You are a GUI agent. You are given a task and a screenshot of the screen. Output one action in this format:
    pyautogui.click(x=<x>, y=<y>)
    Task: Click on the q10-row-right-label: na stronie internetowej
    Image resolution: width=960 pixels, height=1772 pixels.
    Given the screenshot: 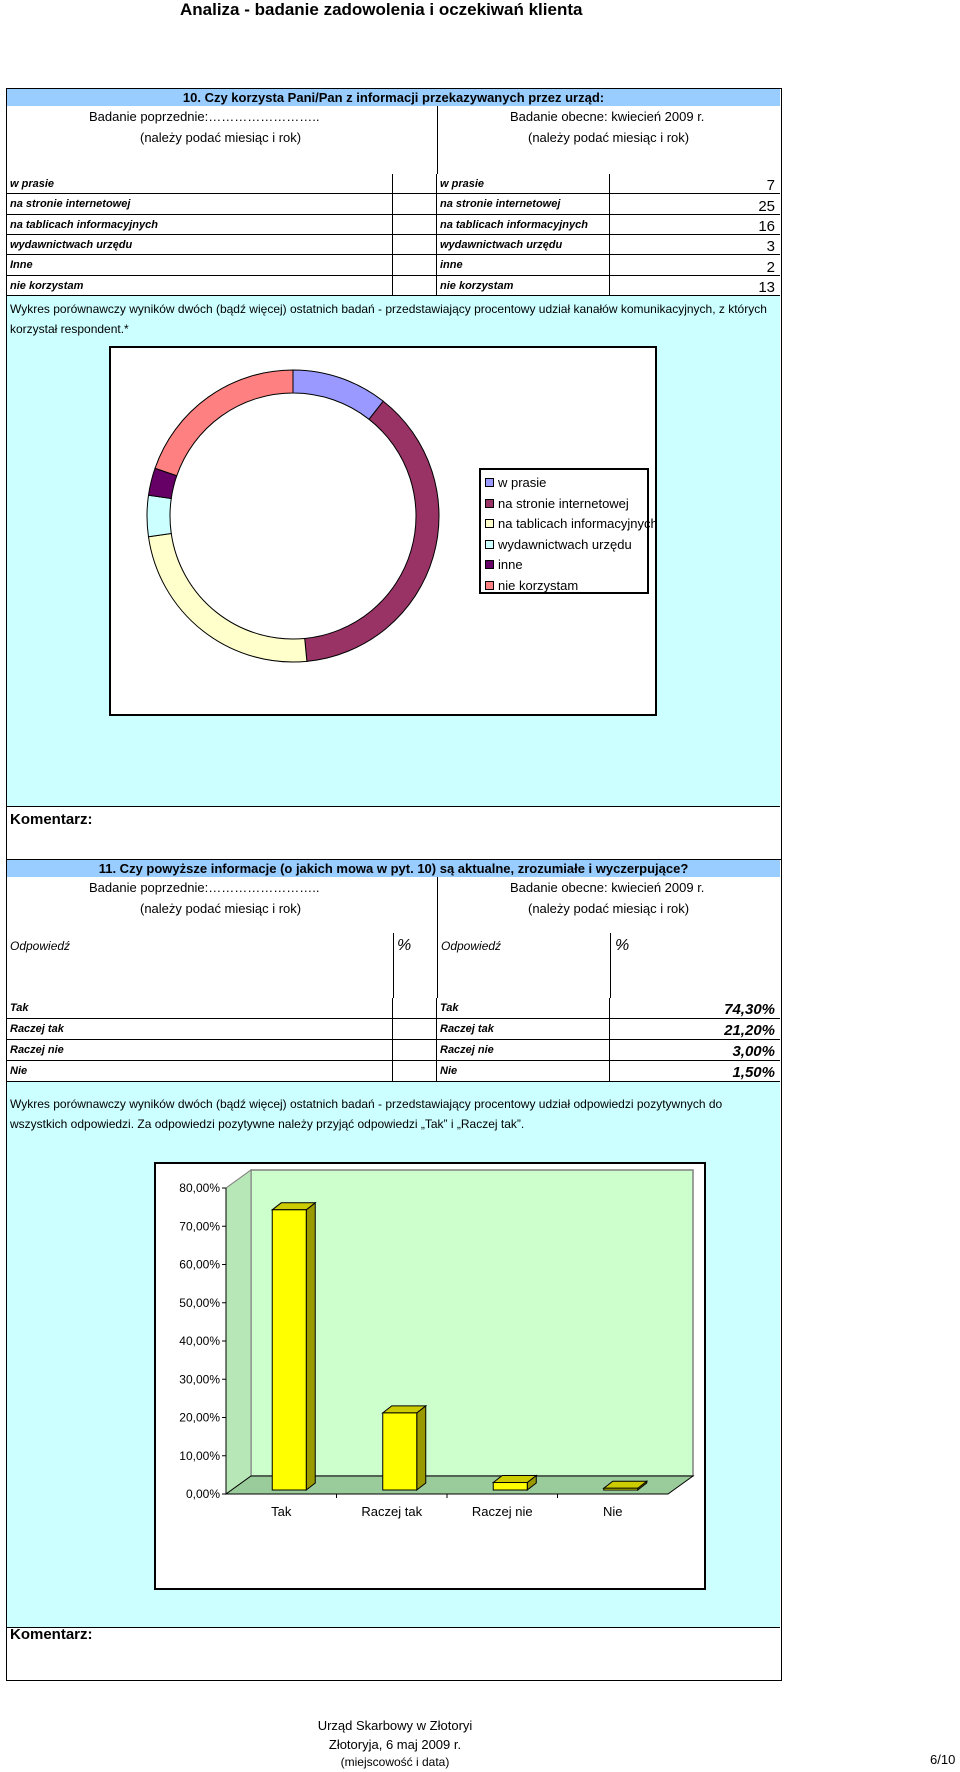 What is the action you would take?
    pyautogui.click(x=523, y=204)
    